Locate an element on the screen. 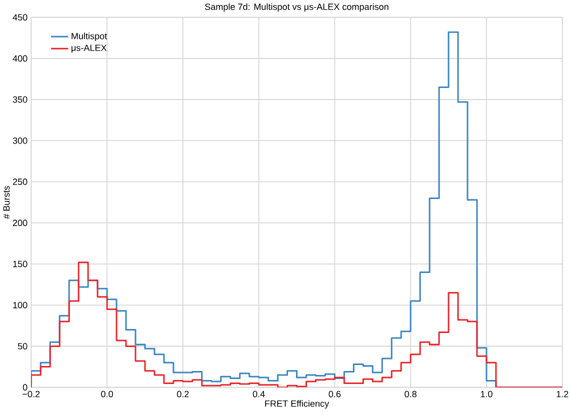 This screenshot has width=572, height=412. x-tick-label: 1.0 is located at coordinates (486, 394).